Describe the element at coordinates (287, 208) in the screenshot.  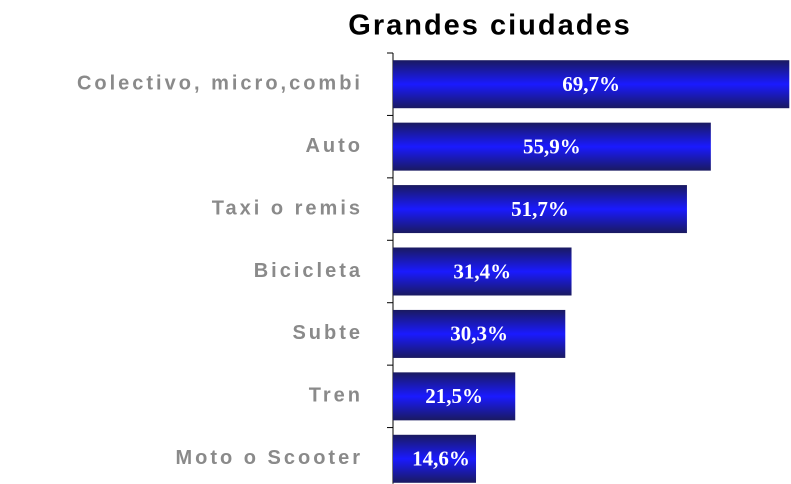
I see `category-label: Taxi o remis` at that location.